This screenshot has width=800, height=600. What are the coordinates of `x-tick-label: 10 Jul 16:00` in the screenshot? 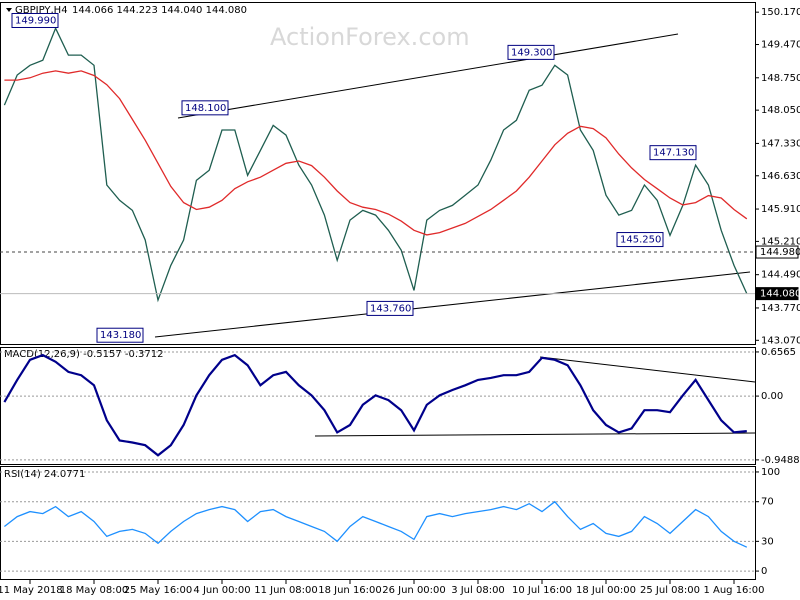 It's located at (542, 590).